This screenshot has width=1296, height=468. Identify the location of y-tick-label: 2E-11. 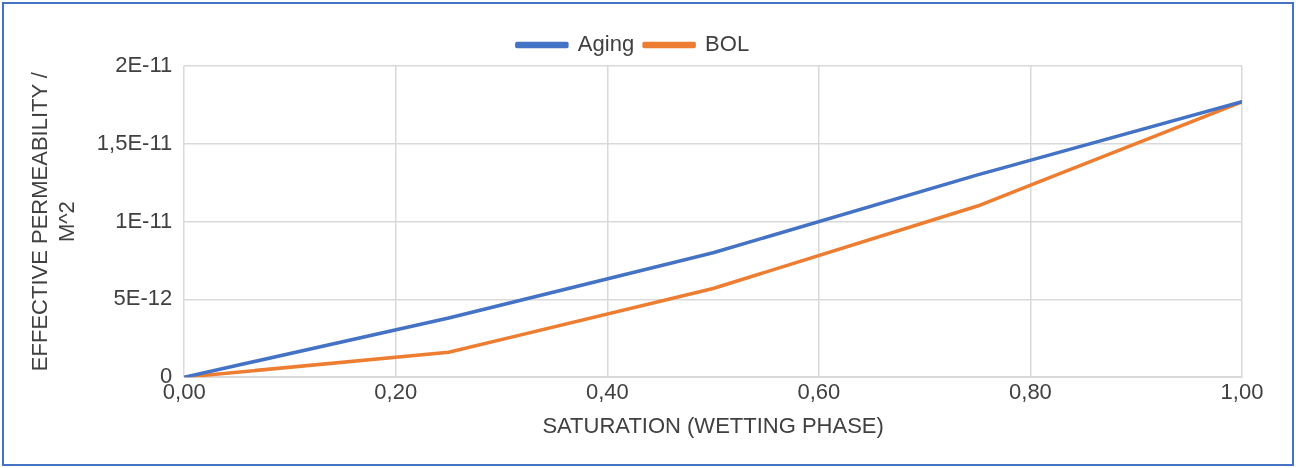
(144, 65).